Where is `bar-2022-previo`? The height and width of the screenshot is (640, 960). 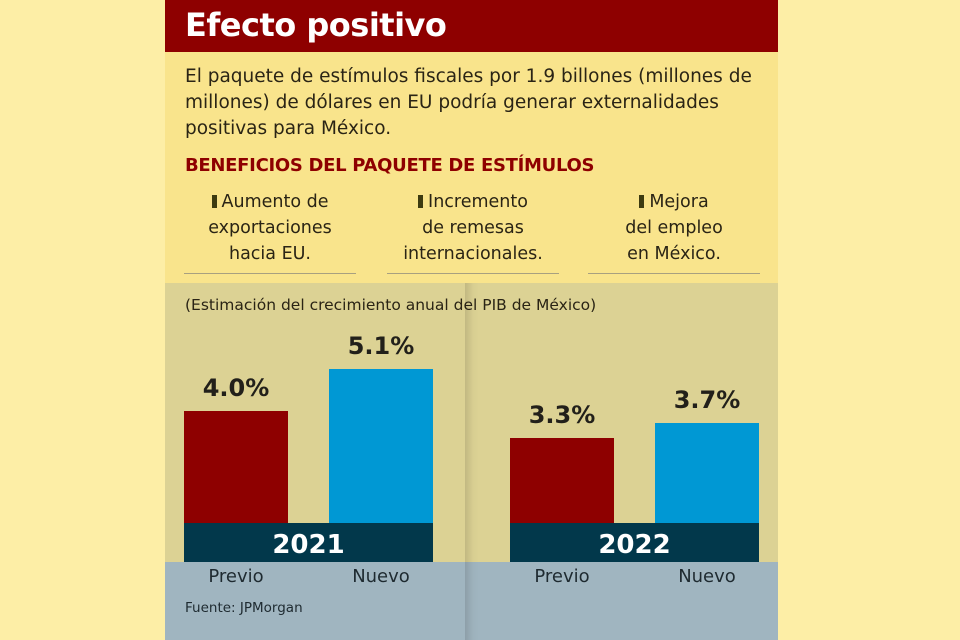
bar-2022-previo is located at coordinates (562, 480).